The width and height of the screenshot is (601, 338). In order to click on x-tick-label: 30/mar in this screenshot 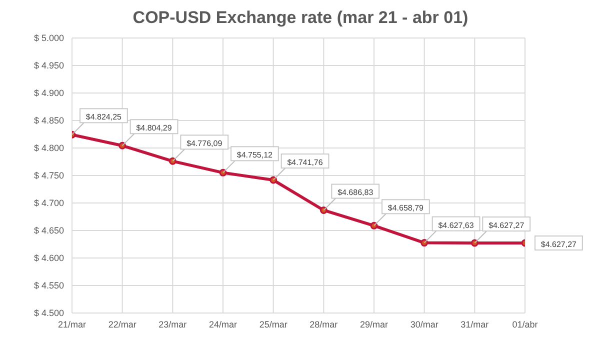, I will do `click(424, 324)`.